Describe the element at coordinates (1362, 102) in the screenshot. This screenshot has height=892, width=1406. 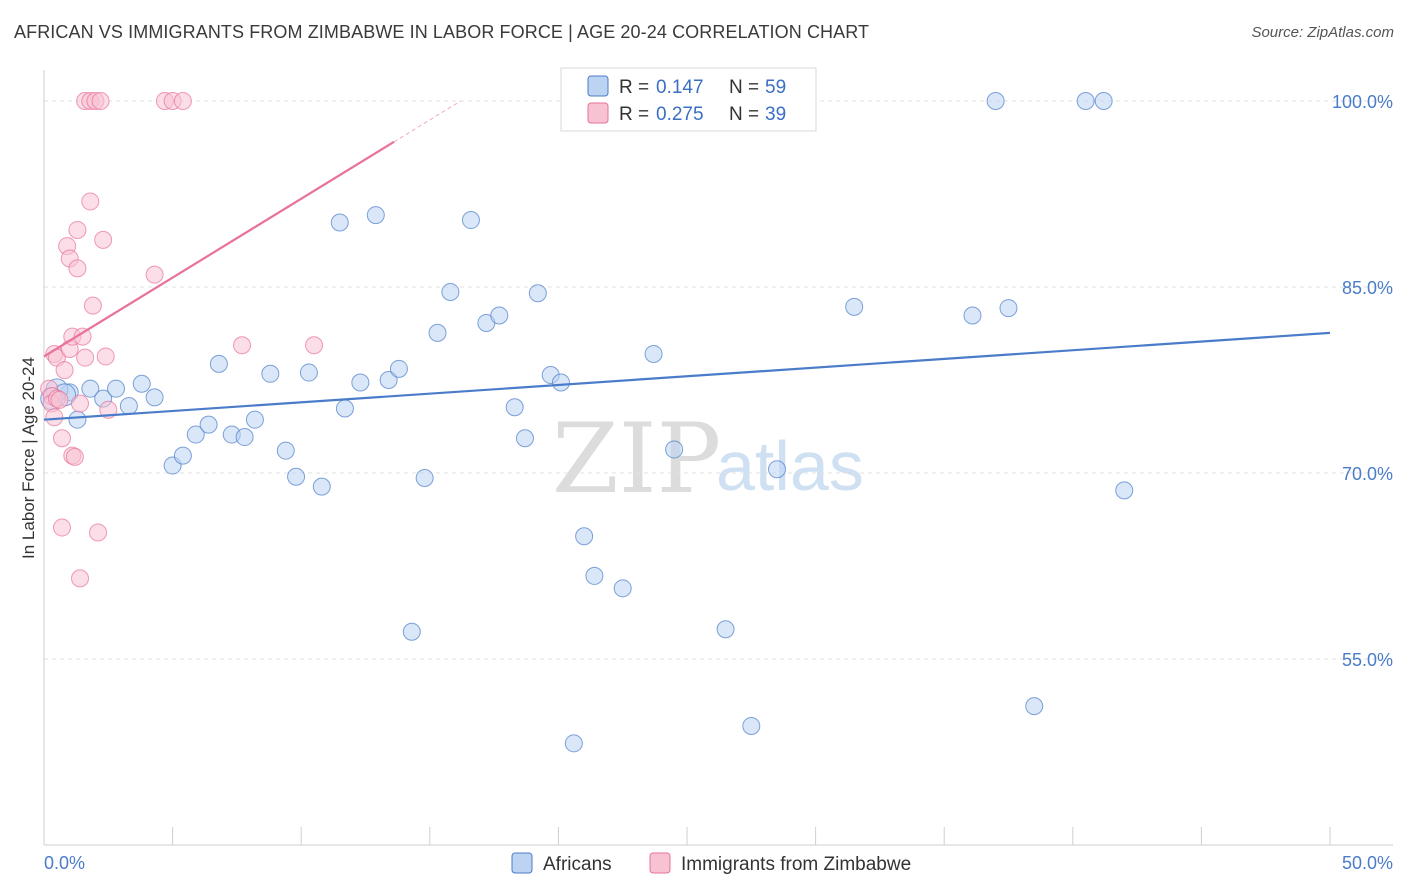
I see `y-tick-label: 100.0%` at that location.